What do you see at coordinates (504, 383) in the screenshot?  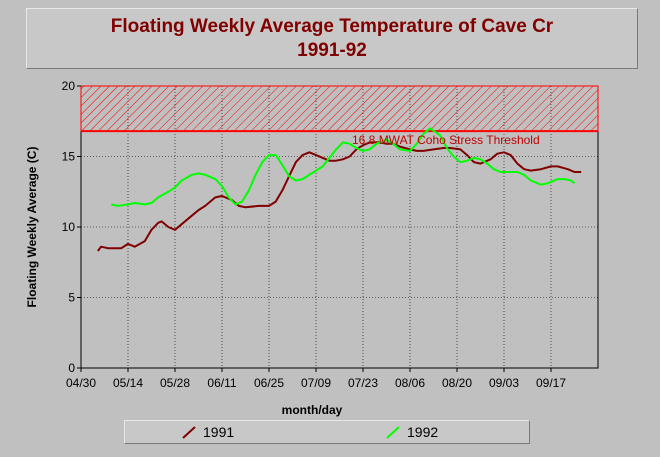 I see `x-tick-label: 09/03` at bounding box center [504, 383].